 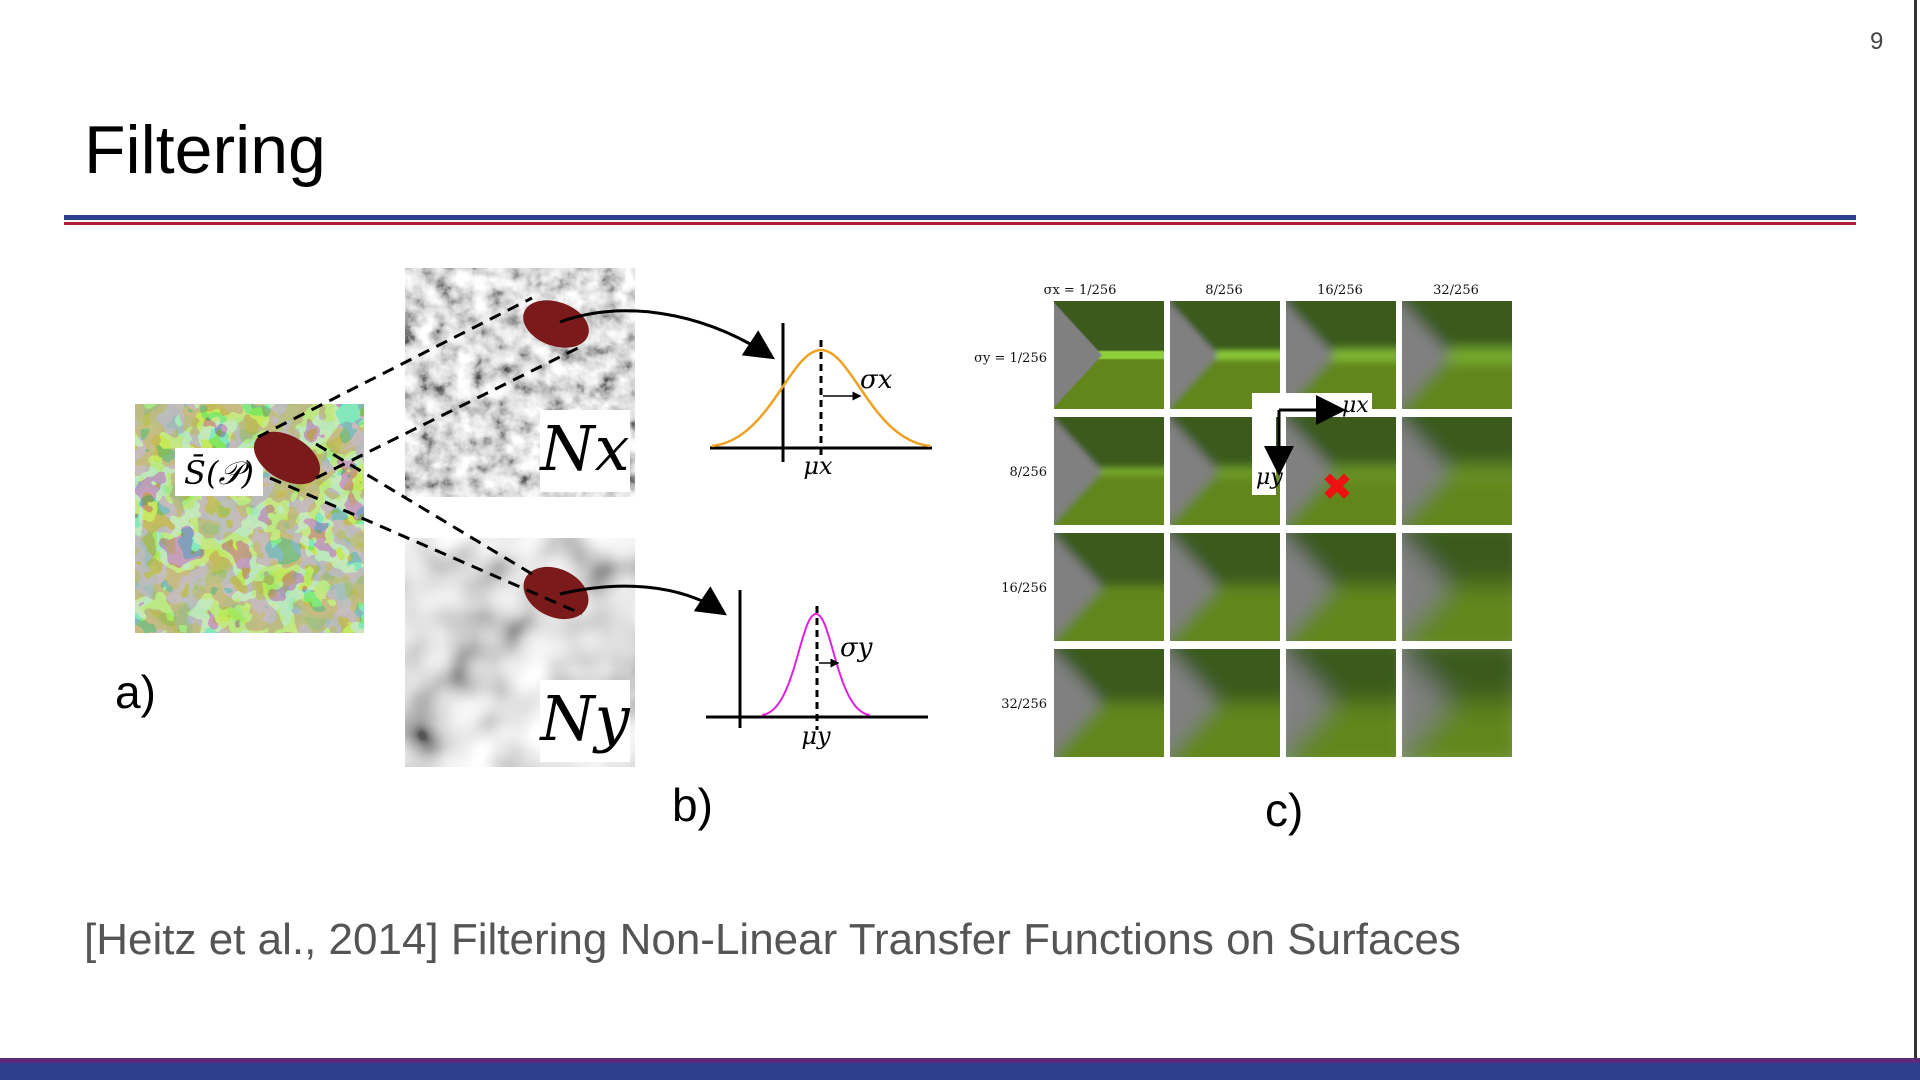 What do you see at coordinates (1010, 358) in the screenshot?
I see `row-header-1: σy = 1/256` at bounding box center [1010, 358].